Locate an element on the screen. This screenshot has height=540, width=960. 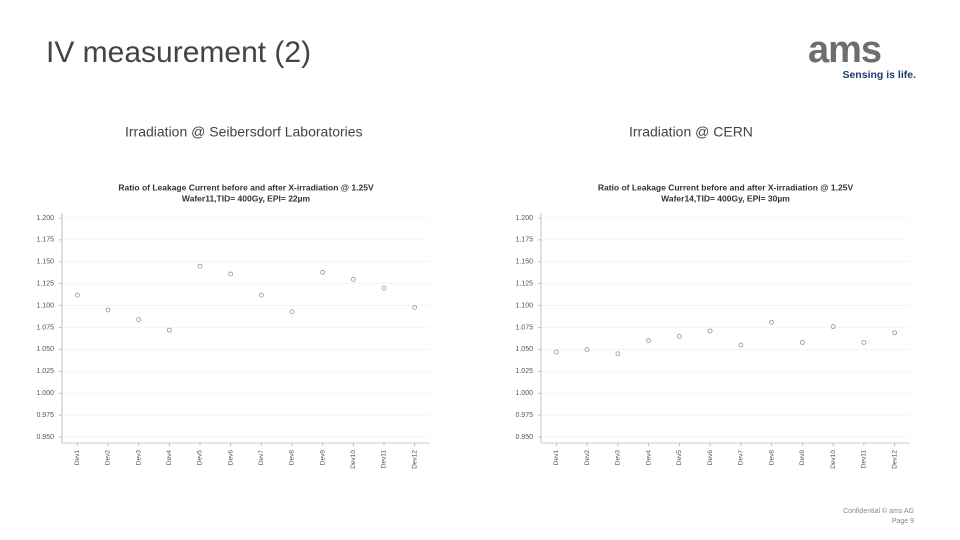
panel-heading: Irradiation @ Seibersdorf Laboratories is located at coordinates (244, 132).